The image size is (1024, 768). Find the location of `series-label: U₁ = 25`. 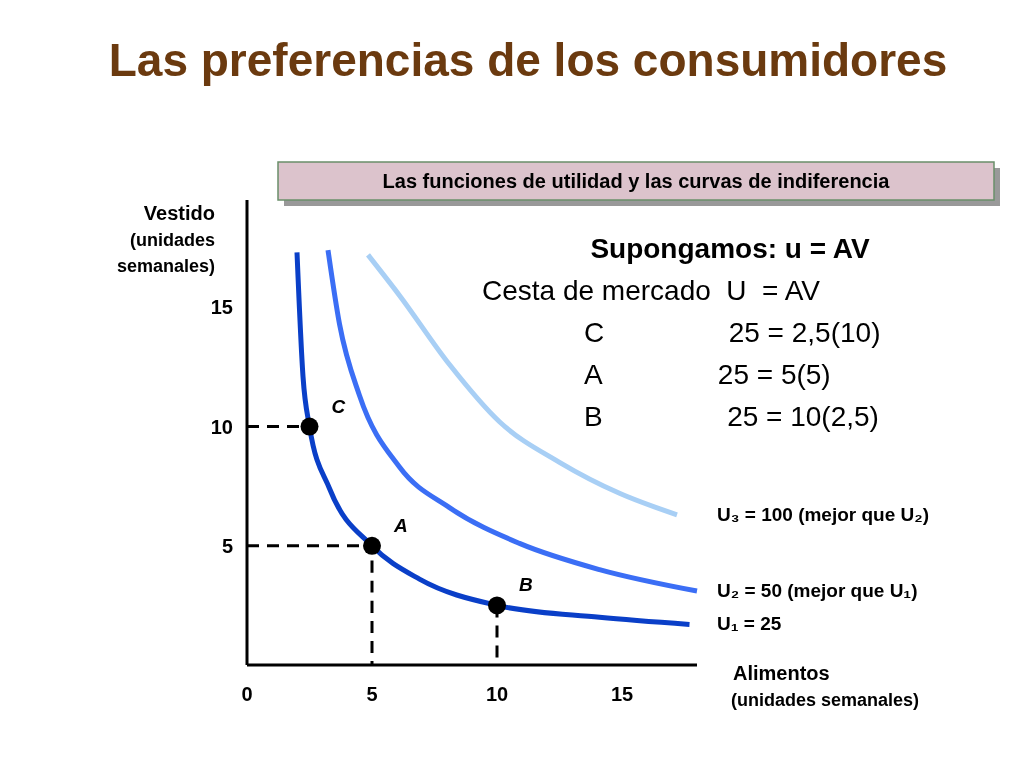

series-label: U₁ = 25 is located at coordinates (749, 624).